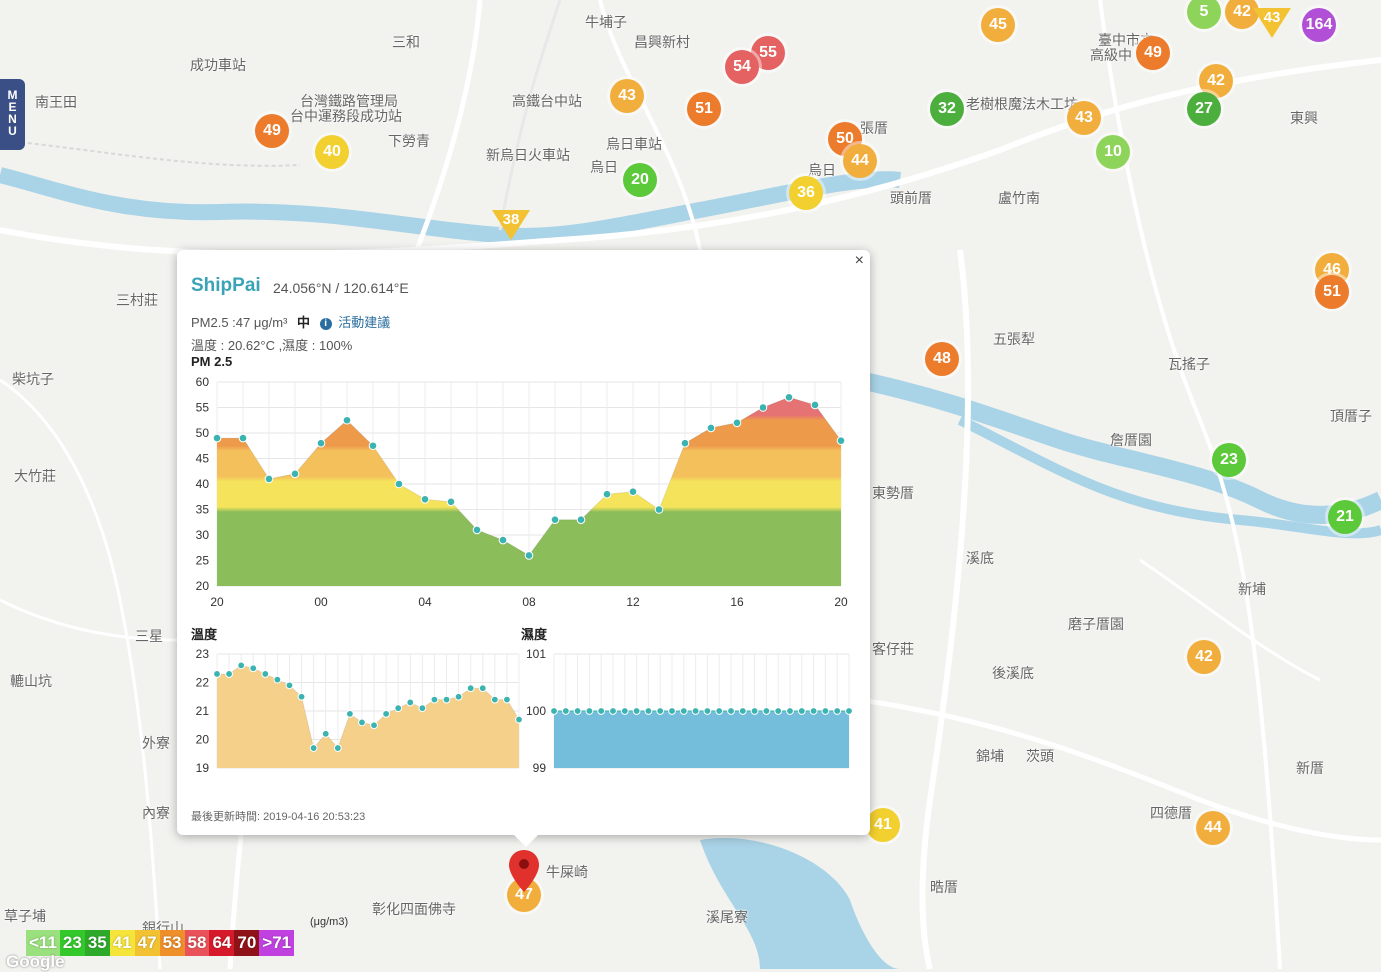 This screenshot has width=1381, height=972. I want to click on map-place-label: 柴坑子, so click(33, 380).